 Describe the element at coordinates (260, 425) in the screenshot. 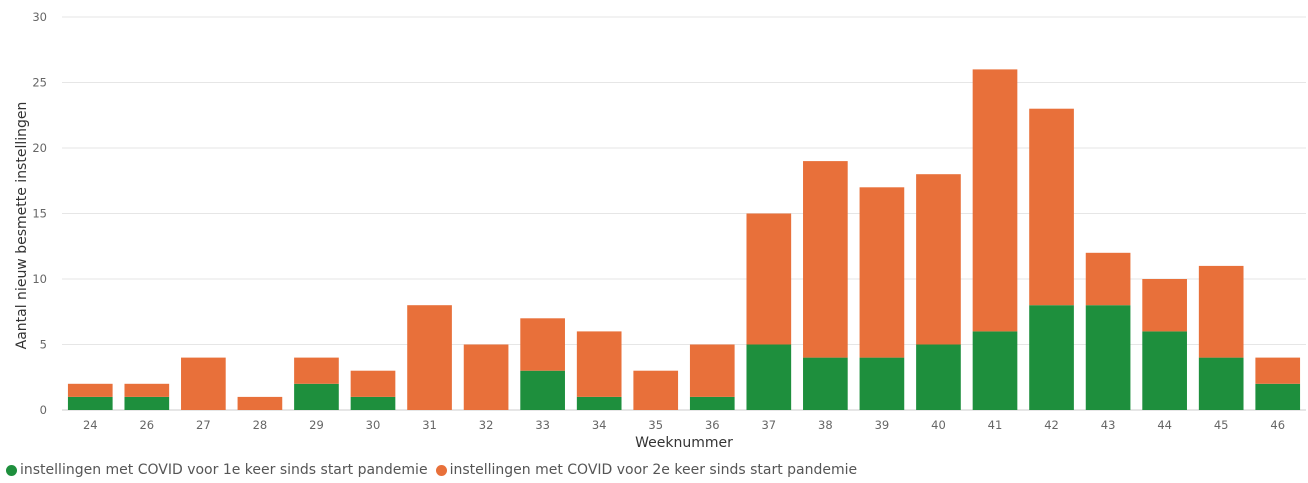

I see `x-tick-label: 28` at that location.